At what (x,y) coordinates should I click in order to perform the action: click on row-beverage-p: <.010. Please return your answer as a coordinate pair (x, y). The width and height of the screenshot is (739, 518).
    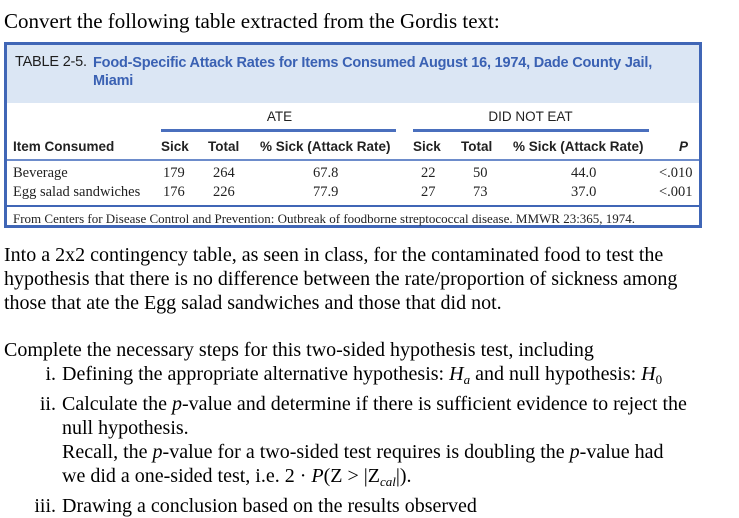
    Looking at the image, I should click on (676, 173).